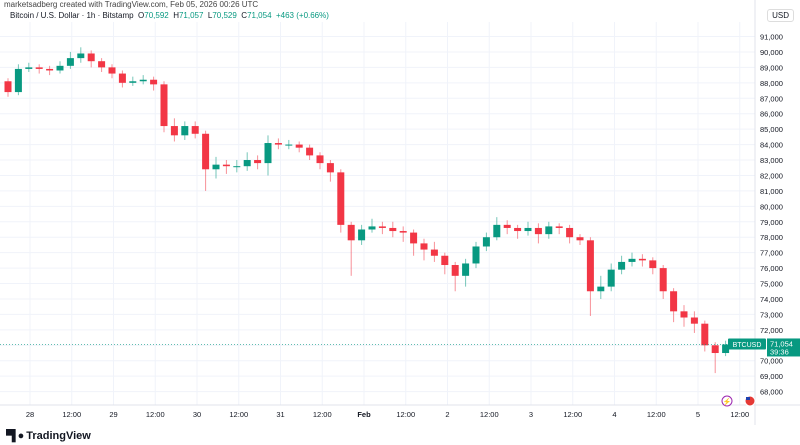  I want to click on lightning-event-icon, so click(727, 401).